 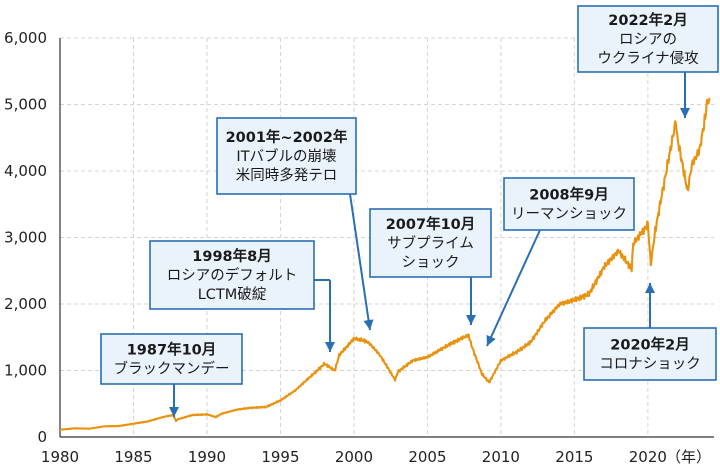 What do you see at coordinates (231, 256) in the screenshot?
I see `annotation-text: 1998年8月` at bounding box center [231, 256].